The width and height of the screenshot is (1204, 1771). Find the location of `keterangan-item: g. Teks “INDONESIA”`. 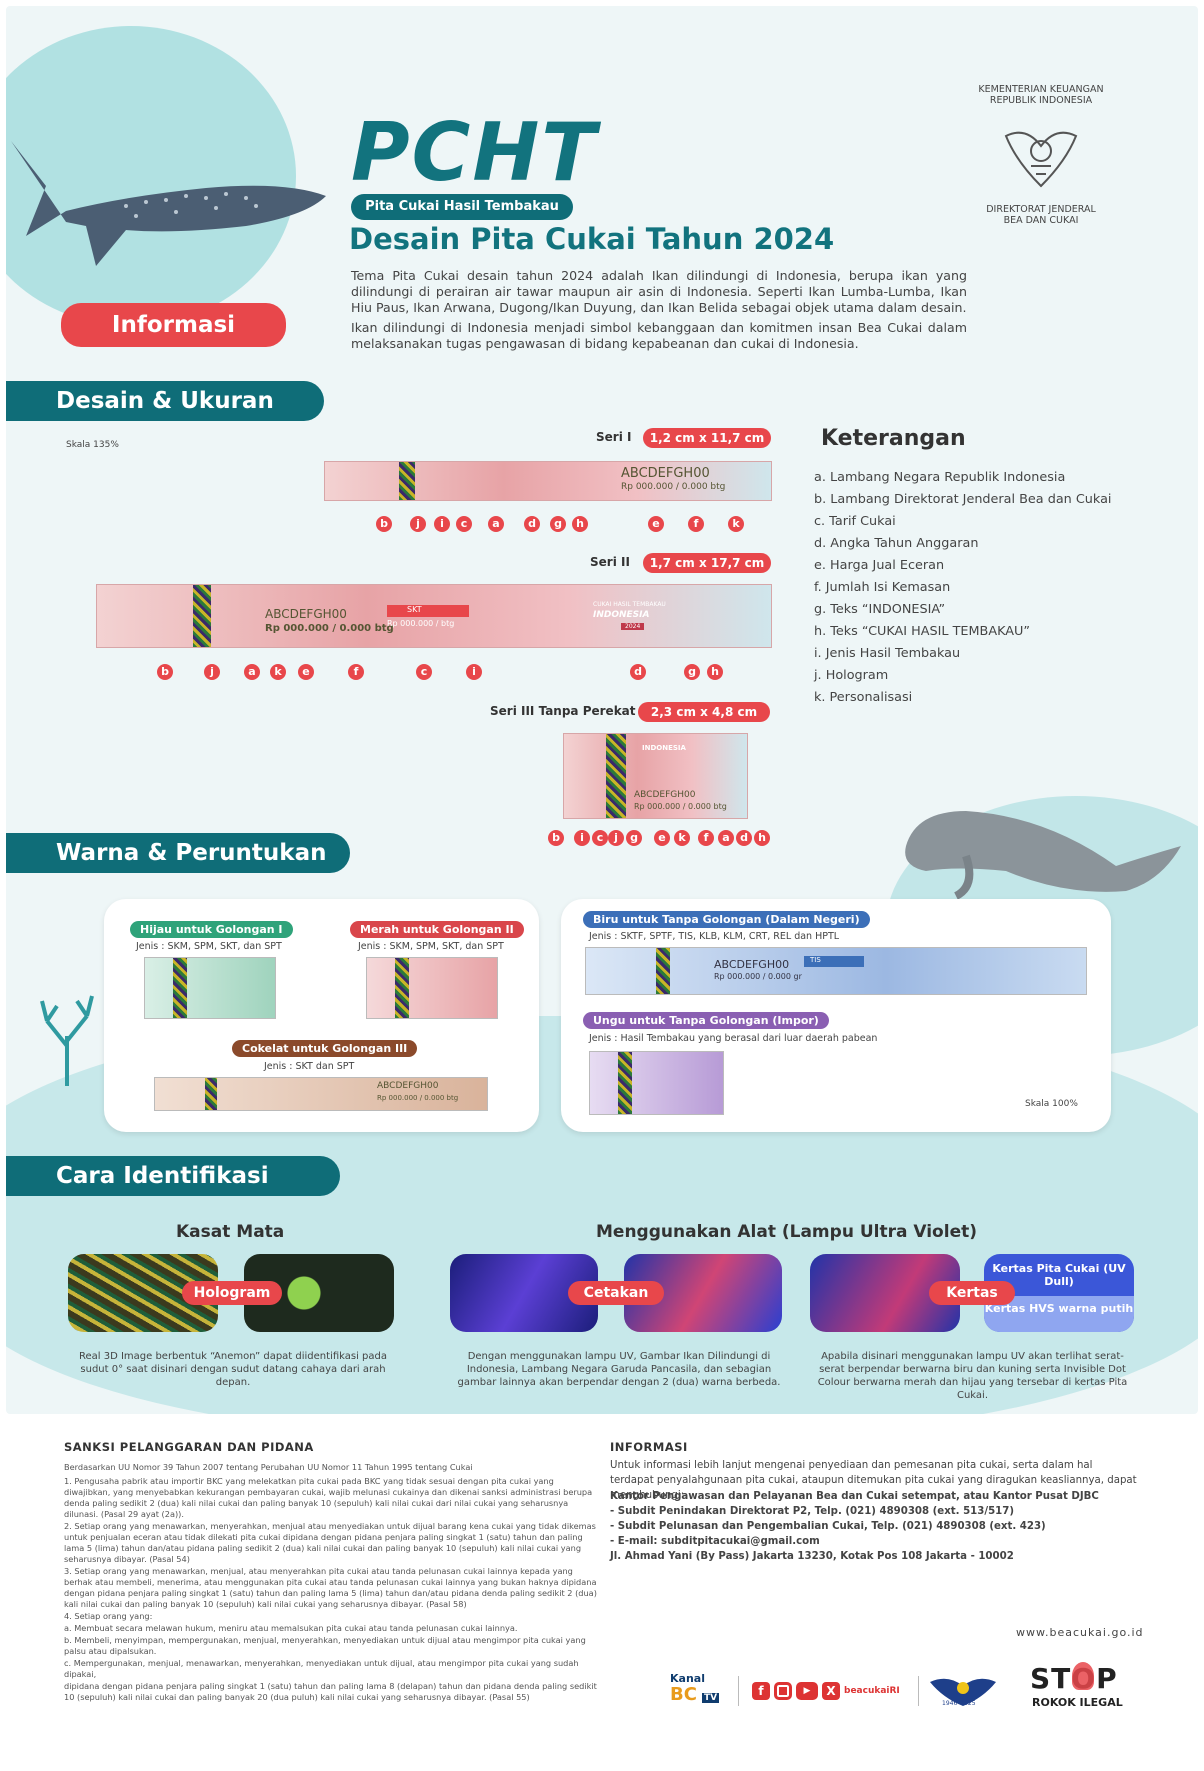

keterangan-item: g. Teks “INDONESIA” is located at coordinates (880, 609).